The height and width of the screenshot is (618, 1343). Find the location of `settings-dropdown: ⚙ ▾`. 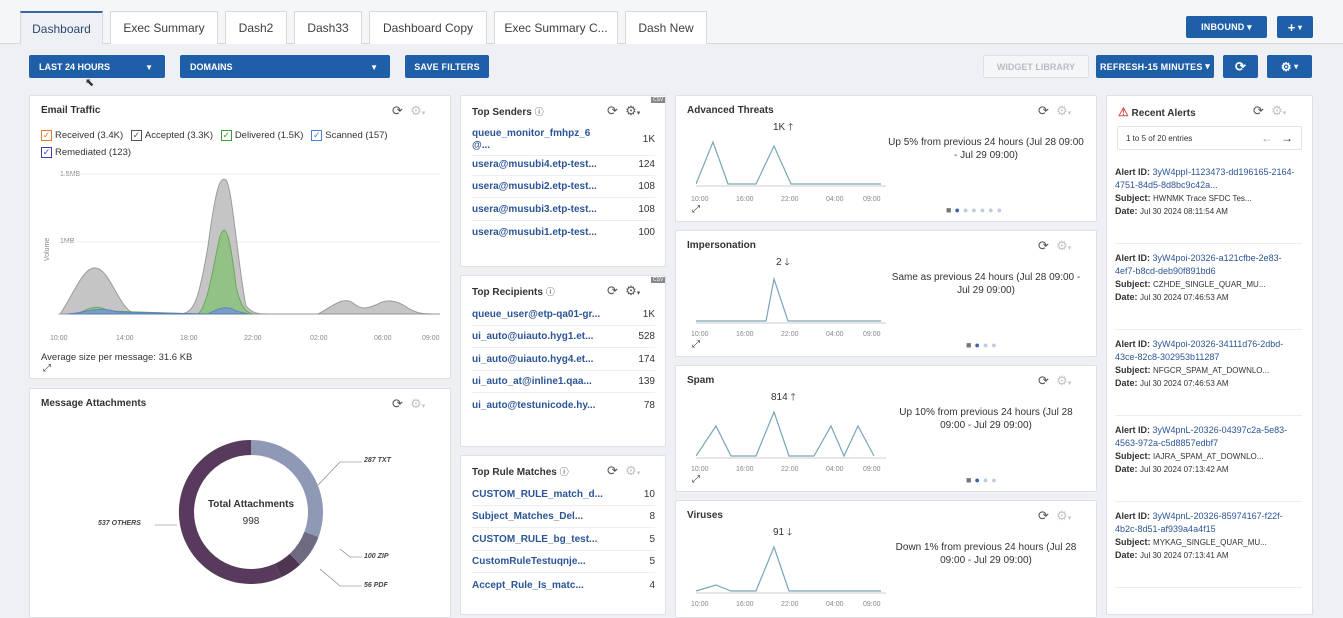

settings-dropdown: ⚙ ▾ is located at coordinates (1289, 66).